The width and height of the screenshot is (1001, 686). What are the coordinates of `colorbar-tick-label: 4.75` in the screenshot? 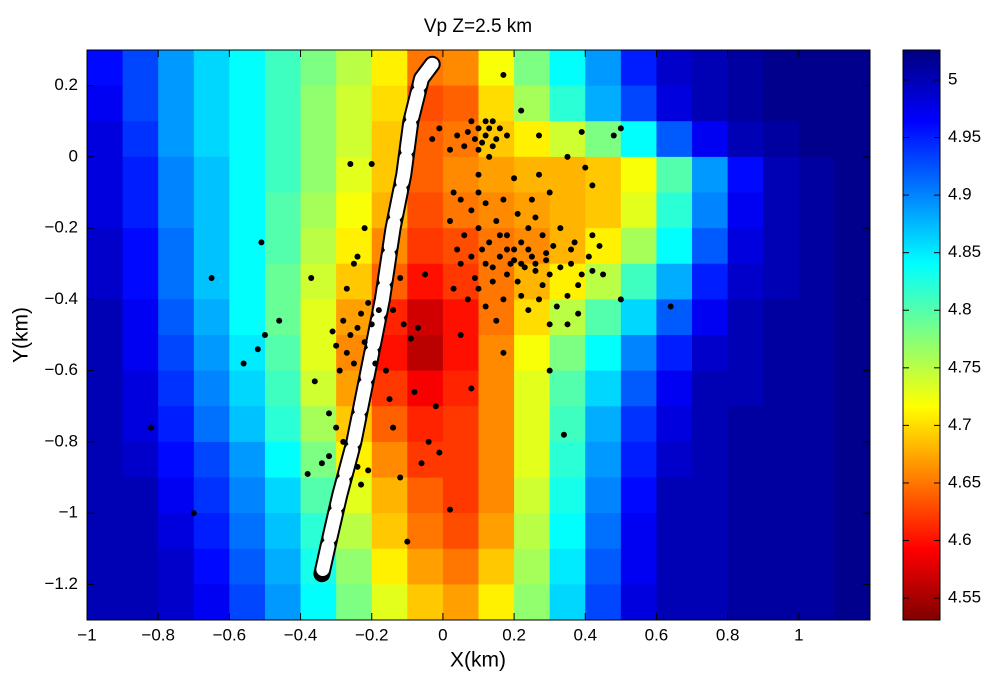 It's located at (964, 366).